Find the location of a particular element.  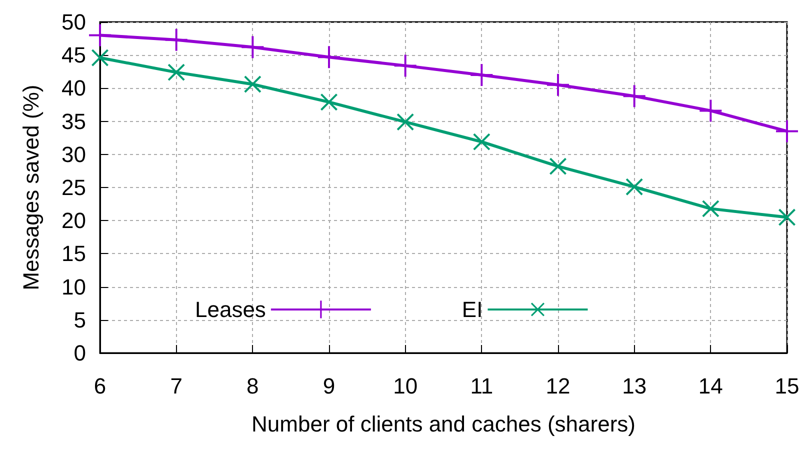

legend-label: Leases is located at coordinates (230, 309).